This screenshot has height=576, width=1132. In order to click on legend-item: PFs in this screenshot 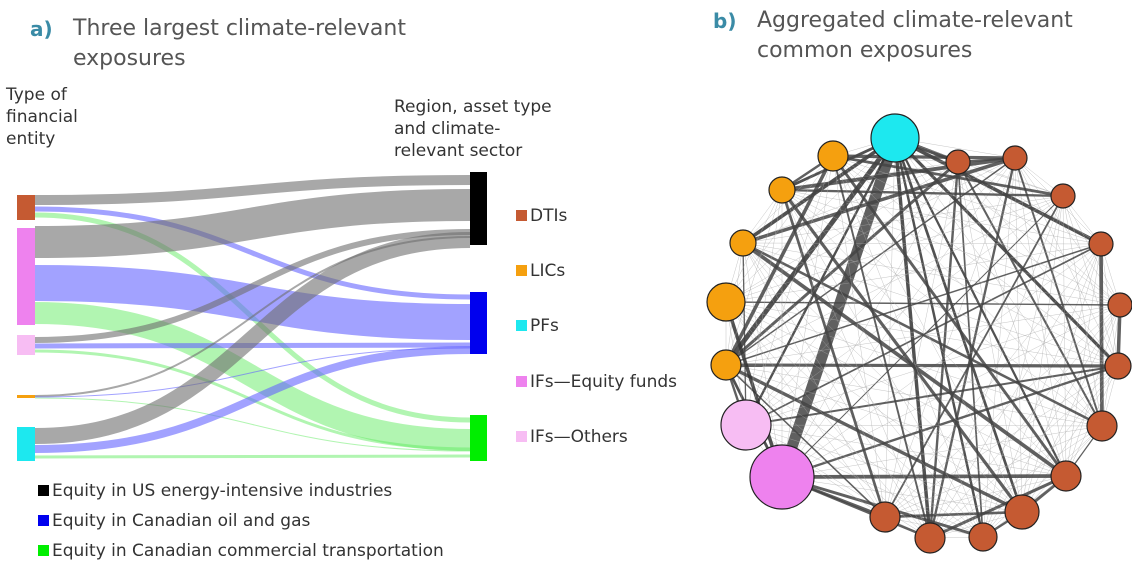, I will do `click(537, 326)`.